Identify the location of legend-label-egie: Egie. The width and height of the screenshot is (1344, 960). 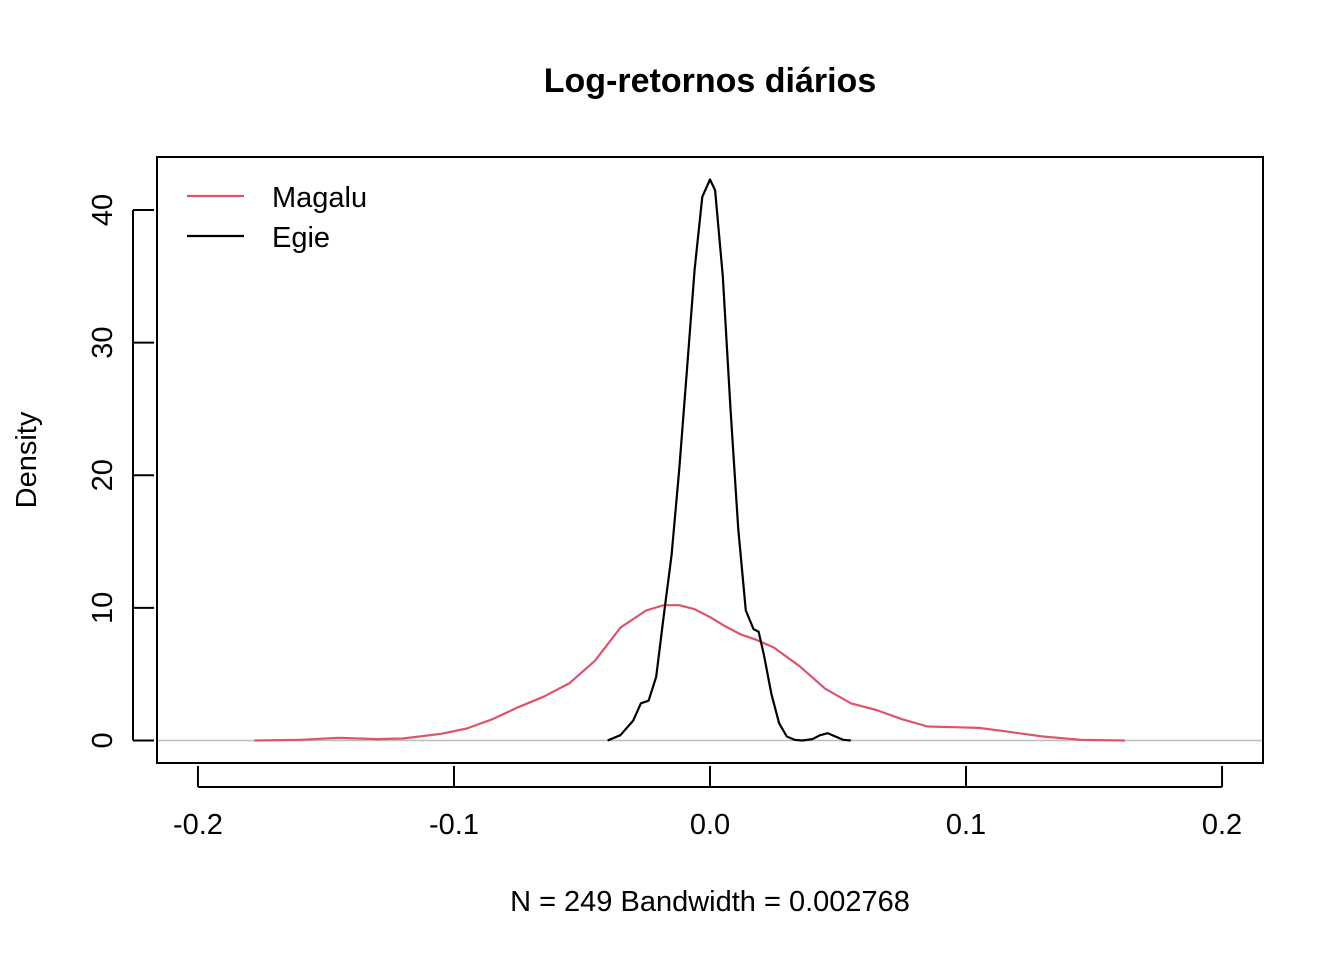
(301, 238).